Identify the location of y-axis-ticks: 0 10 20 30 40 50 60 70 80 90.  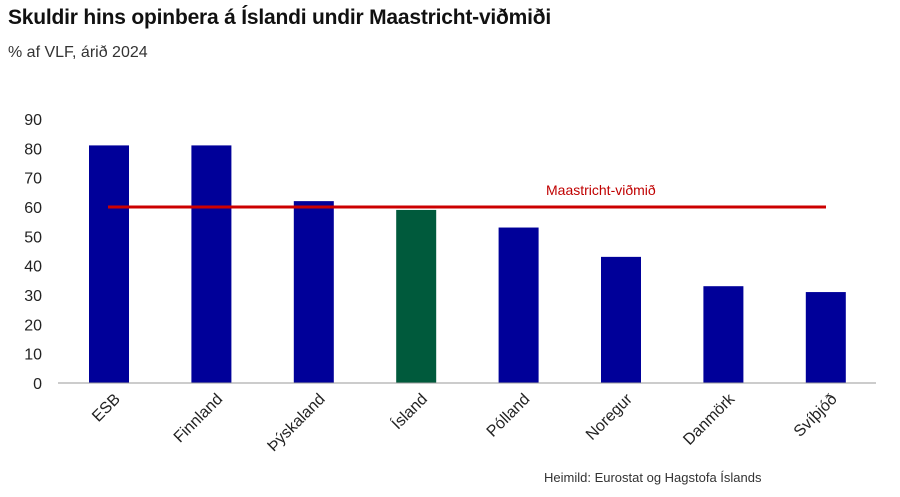
(33, 252).